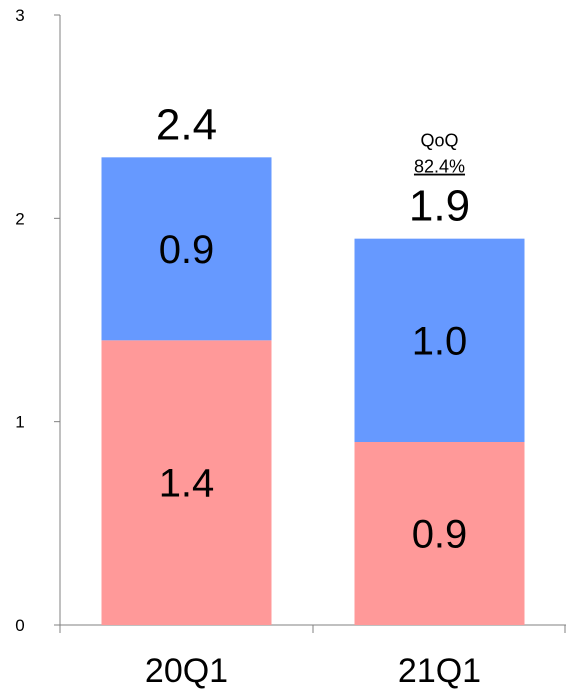  I want to click on y-tick-label: 2, so click(19, 218).